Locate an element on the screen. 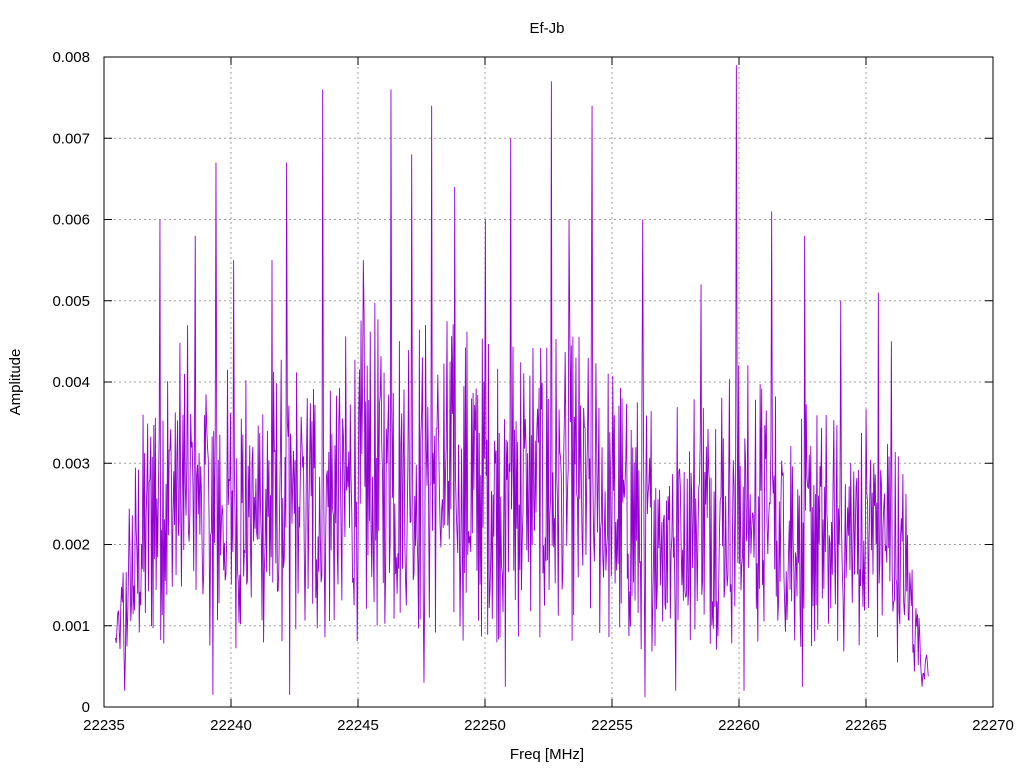 Image resolution: width=1024 pixels, height=768 pixels. y-tick-label: 0 is located at coordinates (86, 707).